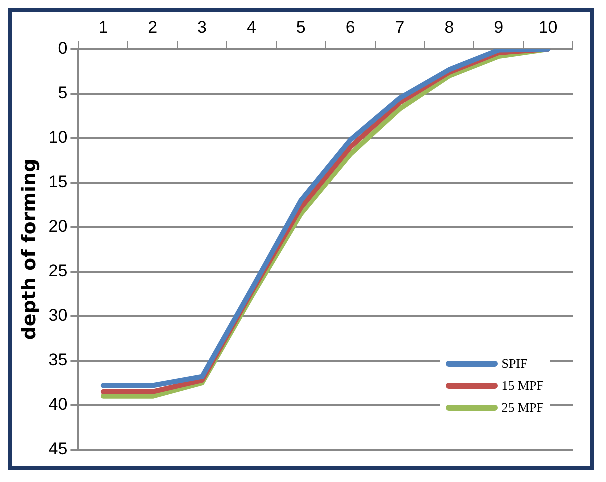  What do you see at coordinates (29, 249) in the screenshot?
I see `y-axis-title: depth of forming` at bounding box center [29, 249].